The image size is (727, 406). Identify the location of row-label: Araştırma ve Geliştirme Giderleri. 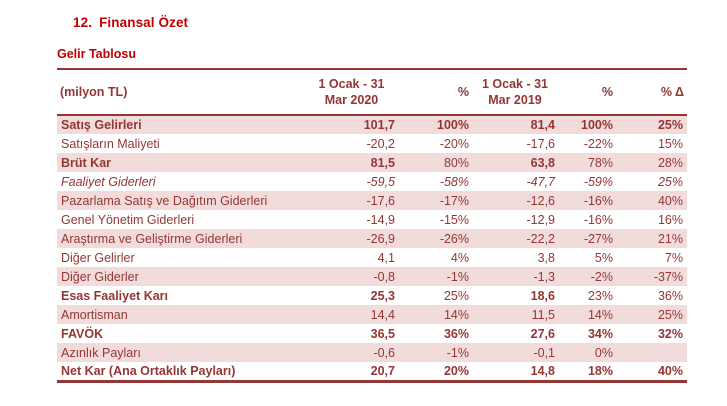
(152, 238).